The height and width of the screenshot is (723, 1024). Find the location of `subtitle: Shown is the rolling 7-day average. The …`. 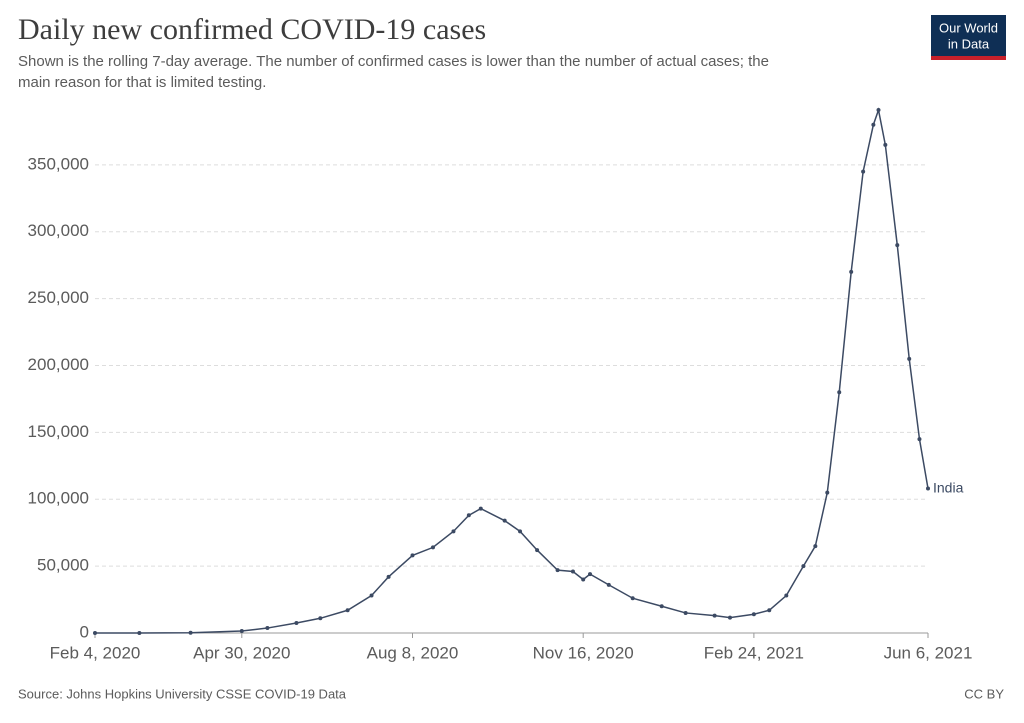

subtitle: Shown is the rolling 7-day average. The … is located at coordinates (393, 61).